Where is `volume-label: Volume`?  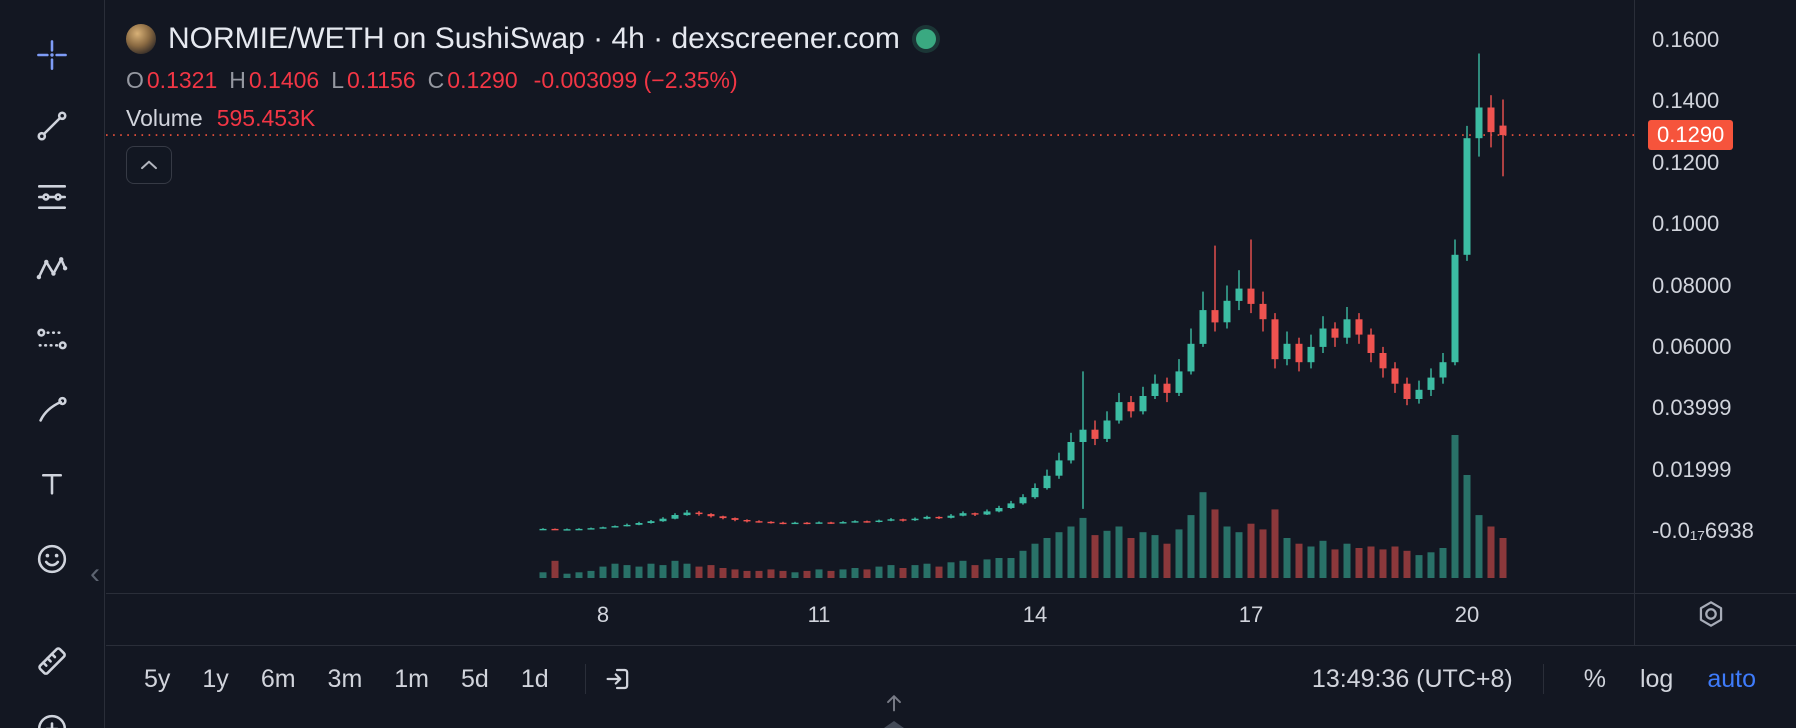 volume-label: Volume is located at coordinates (164, 117).